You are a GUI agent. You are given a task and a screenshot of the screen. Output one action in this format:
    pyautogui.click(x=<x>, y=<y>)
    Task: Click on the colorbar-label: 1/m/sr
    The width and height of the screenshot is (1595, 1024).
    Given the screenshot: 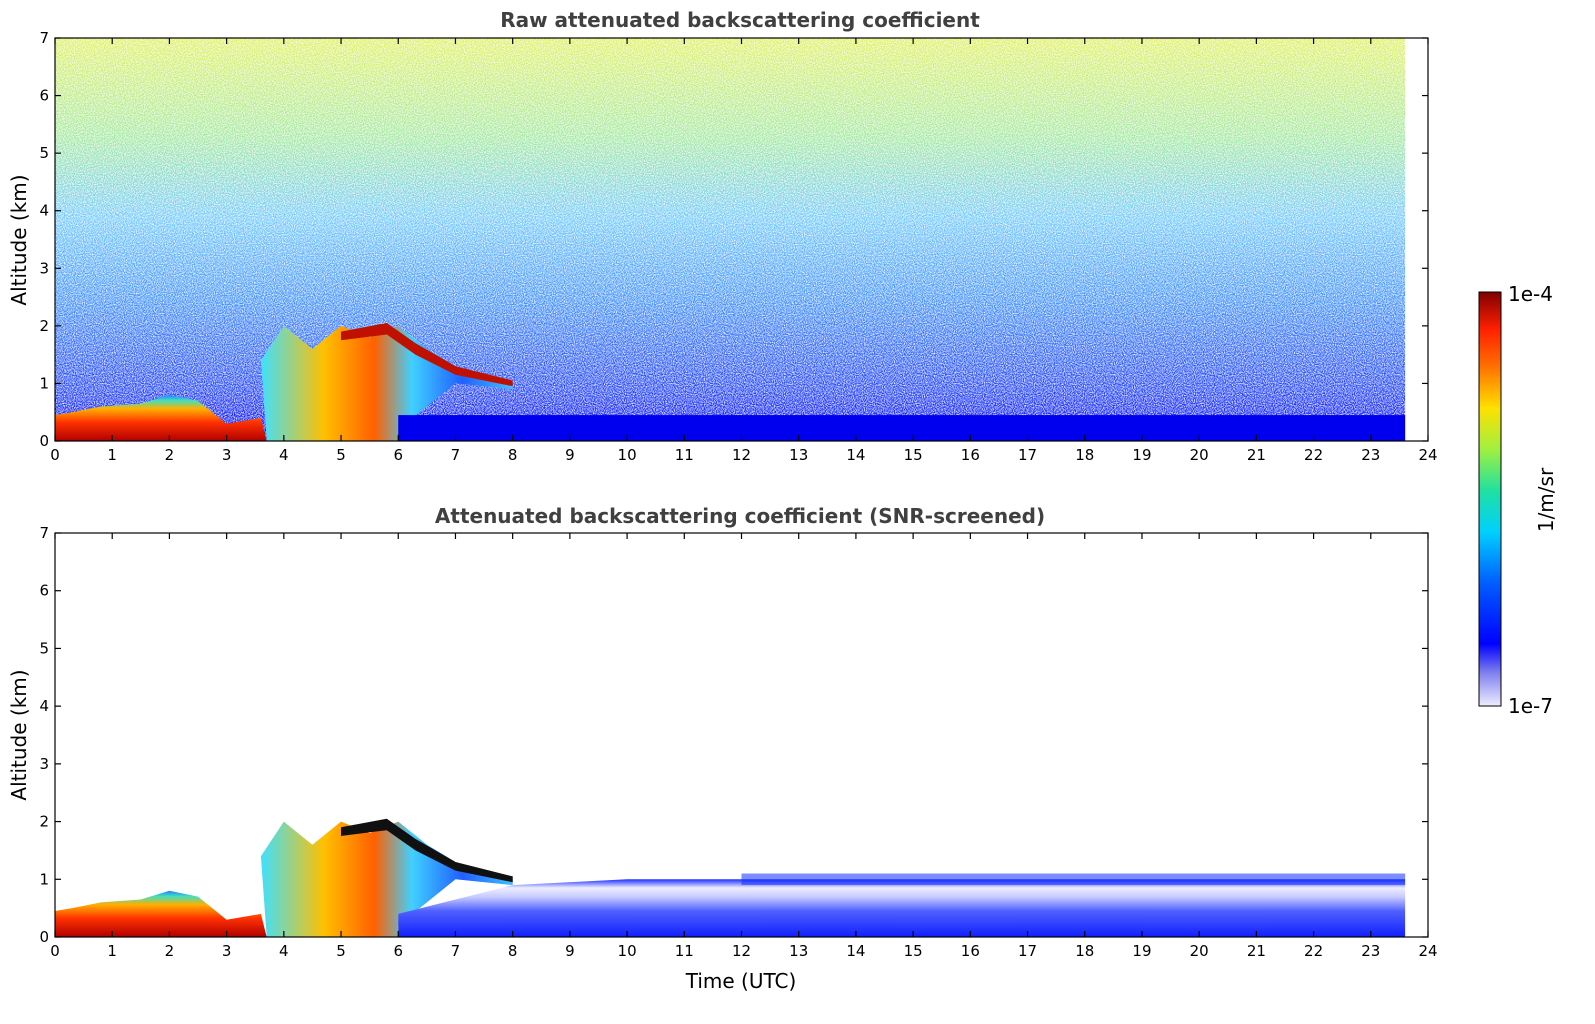 What is the action you would take?
    pyautogui.click(x=1546, y=499)
    